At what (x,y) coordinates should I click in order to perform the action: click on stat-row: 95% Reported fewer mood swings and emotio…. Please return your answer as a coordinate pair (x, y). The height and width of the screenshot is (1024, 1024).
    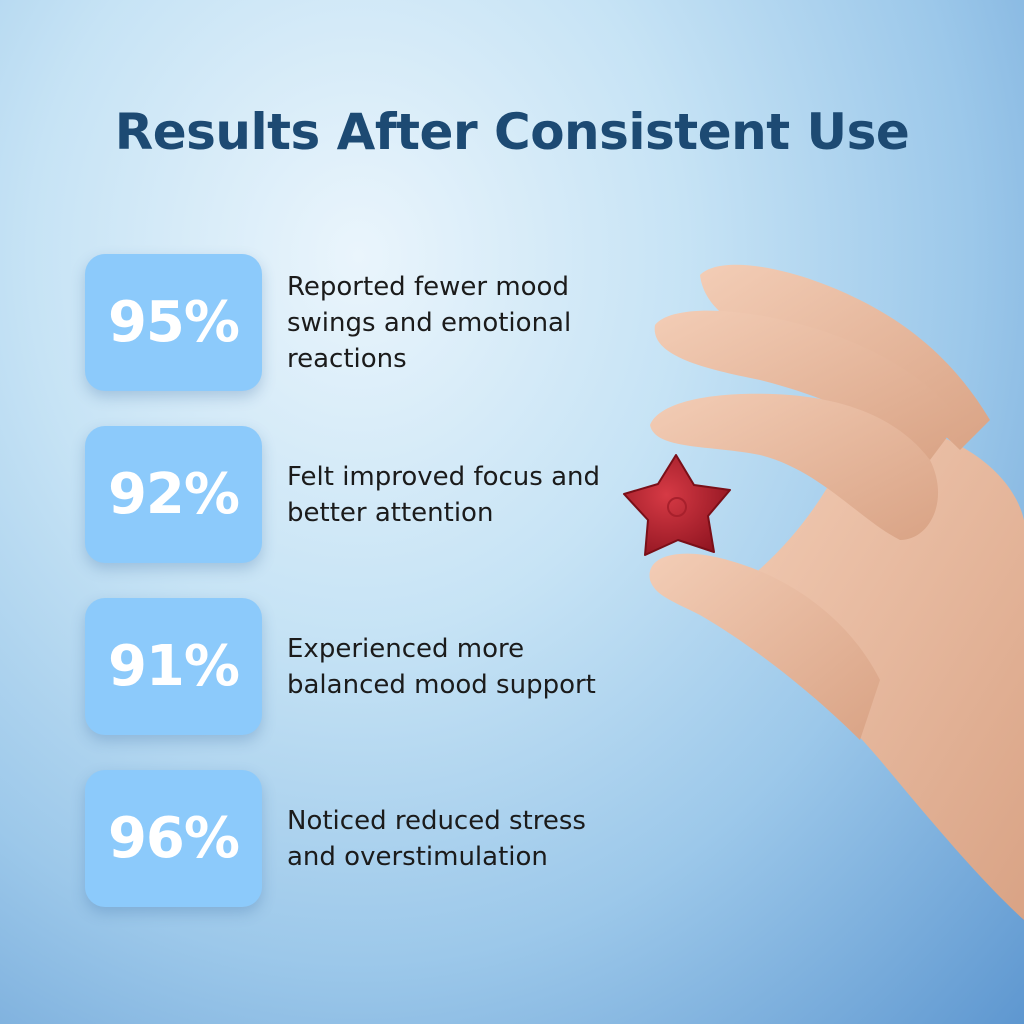
    Looking at the image, I should click on (365, 322).